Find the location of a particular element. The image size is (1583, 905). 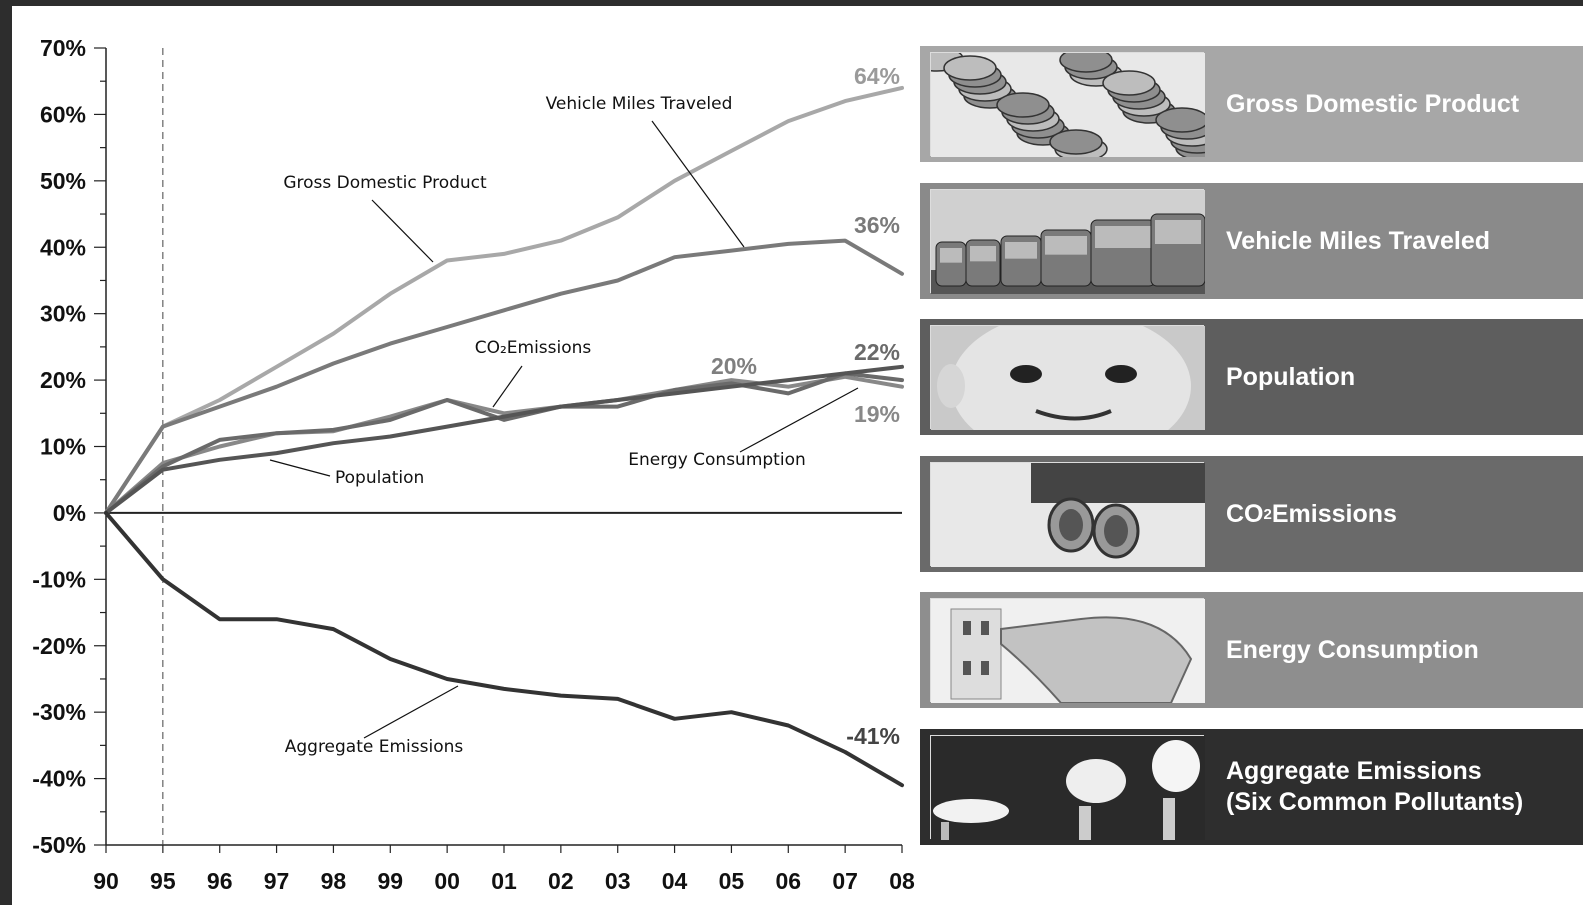

traffic-photo is located at coordinates (1067, 241).